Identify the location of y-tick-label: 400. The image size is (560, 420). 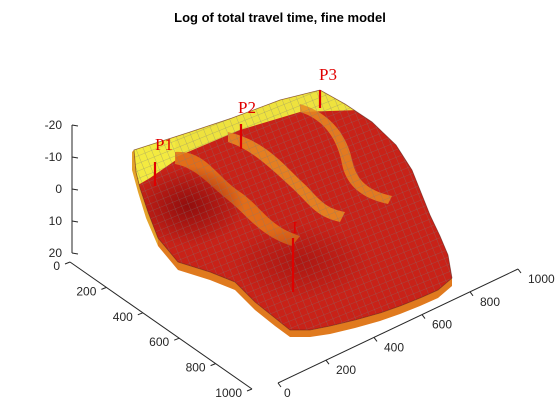
(394, 347).